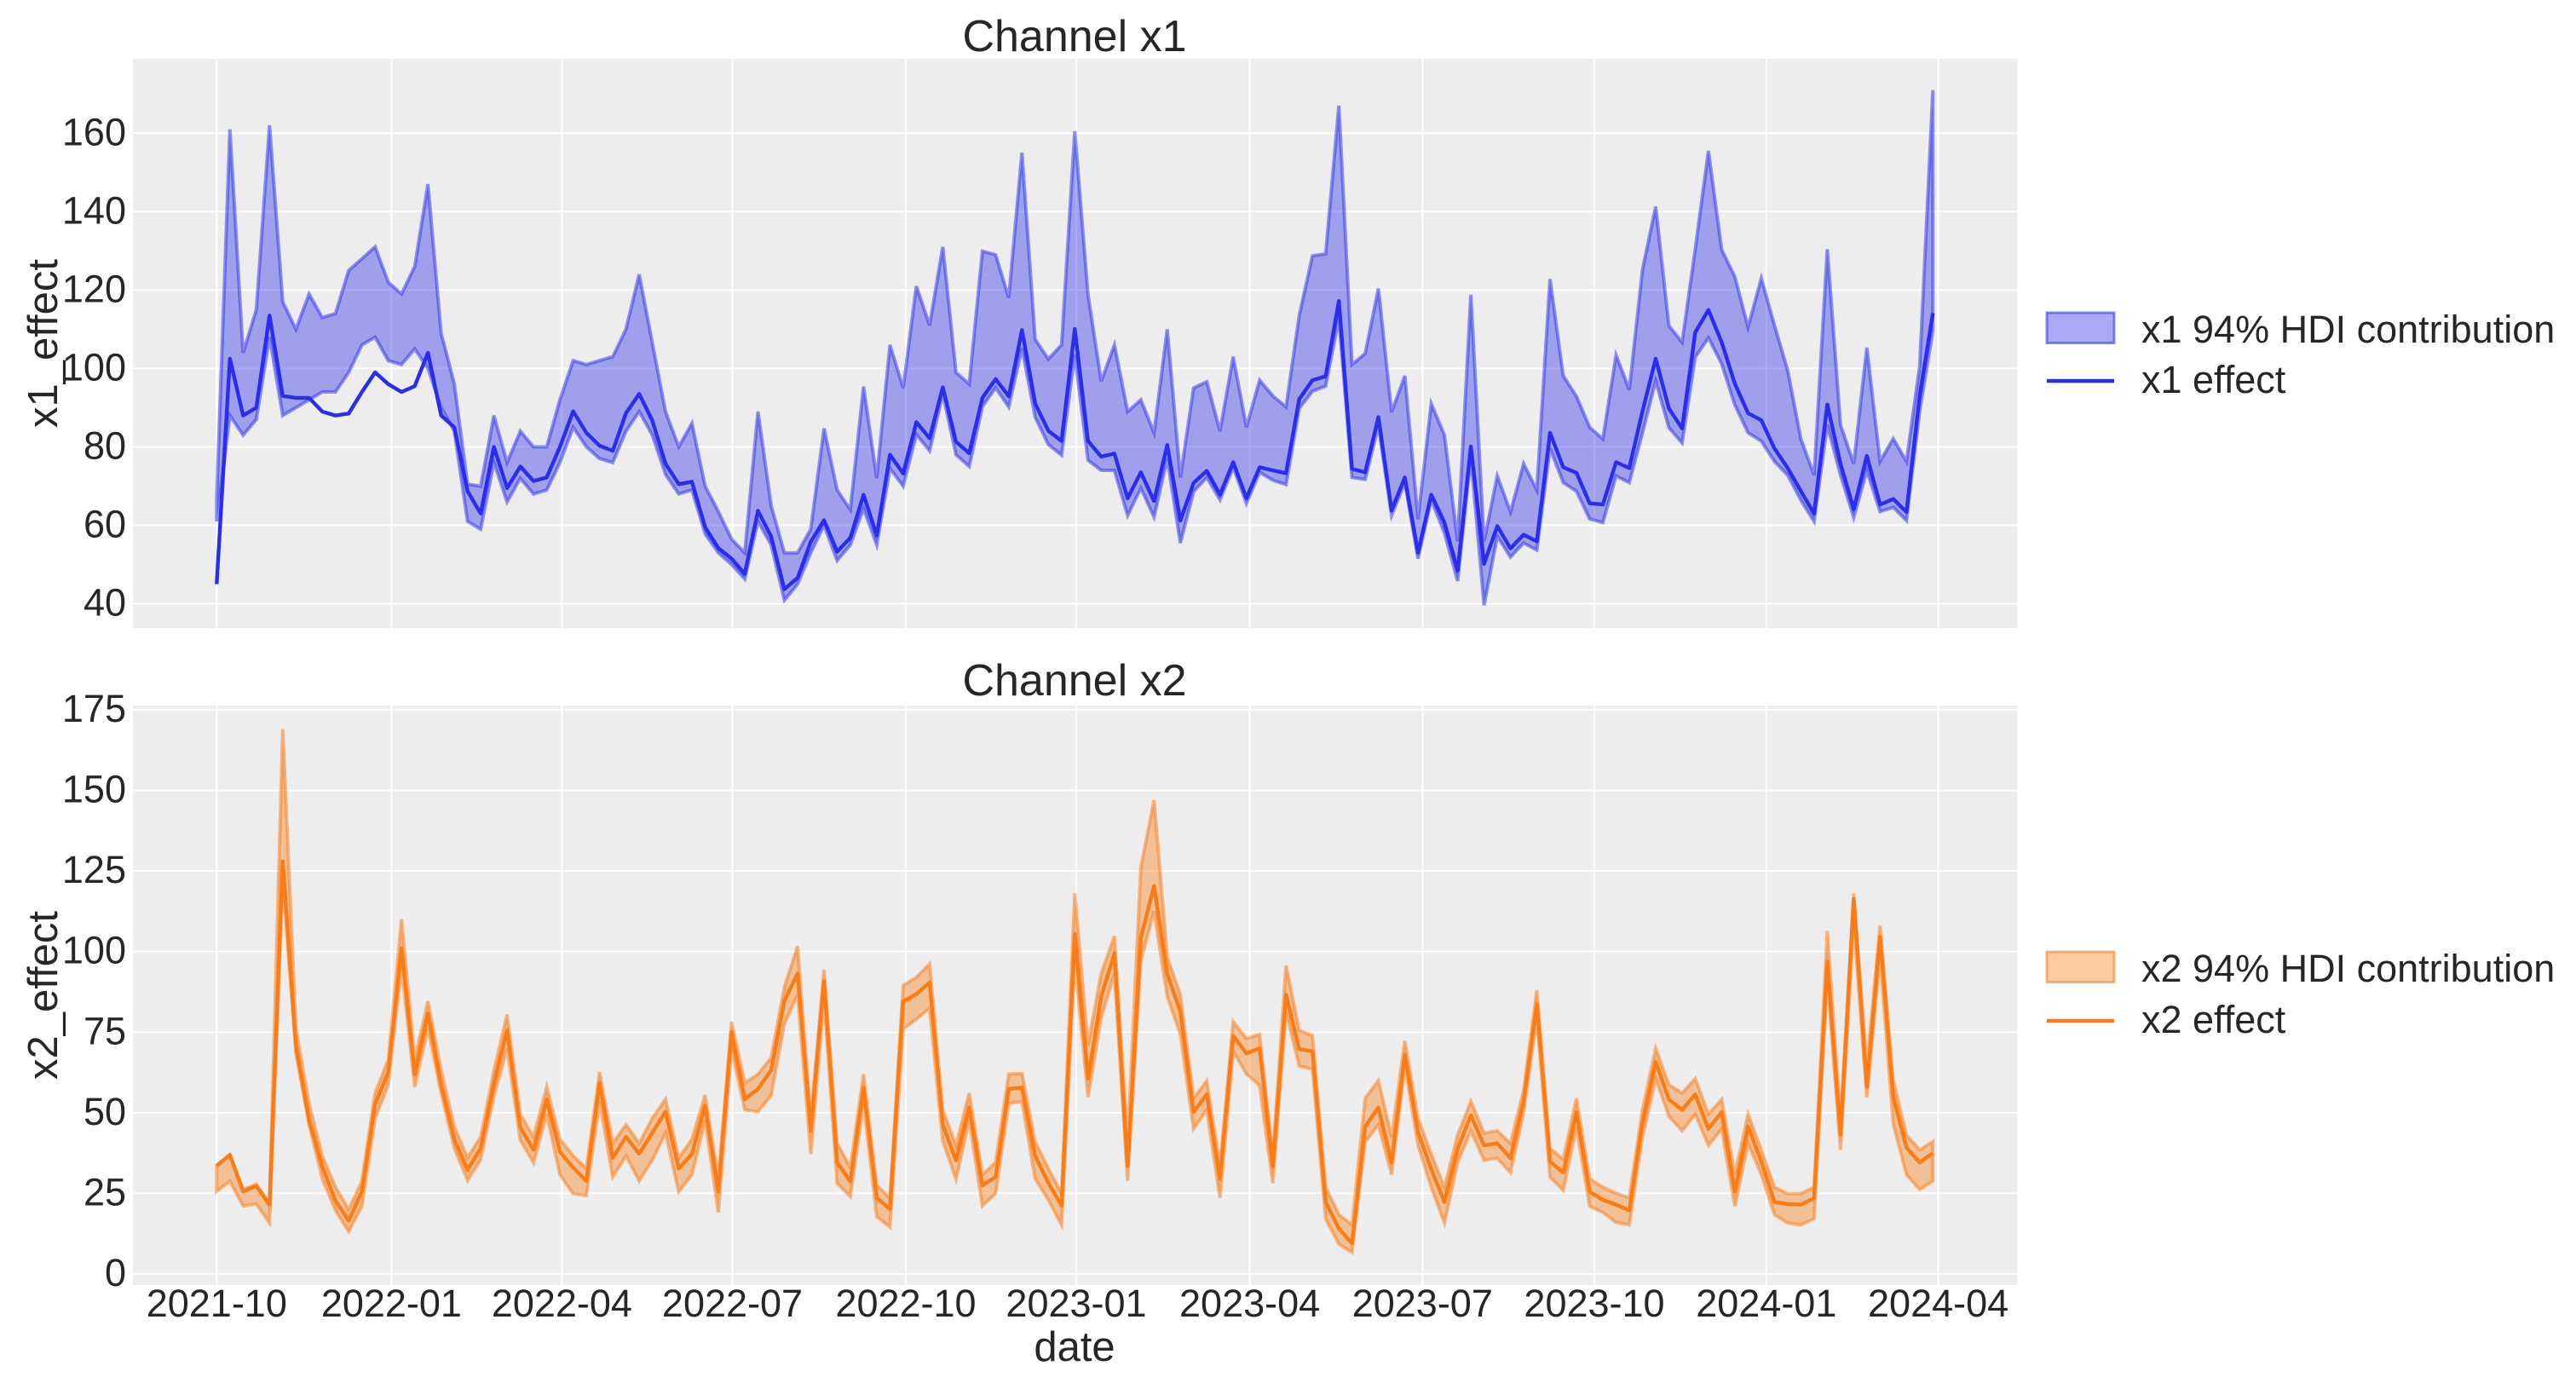 Image resolution: width=2576 pixels, height=1383 pixels. I want to click on svg-text: 2024-01, so click(1766, 1303).